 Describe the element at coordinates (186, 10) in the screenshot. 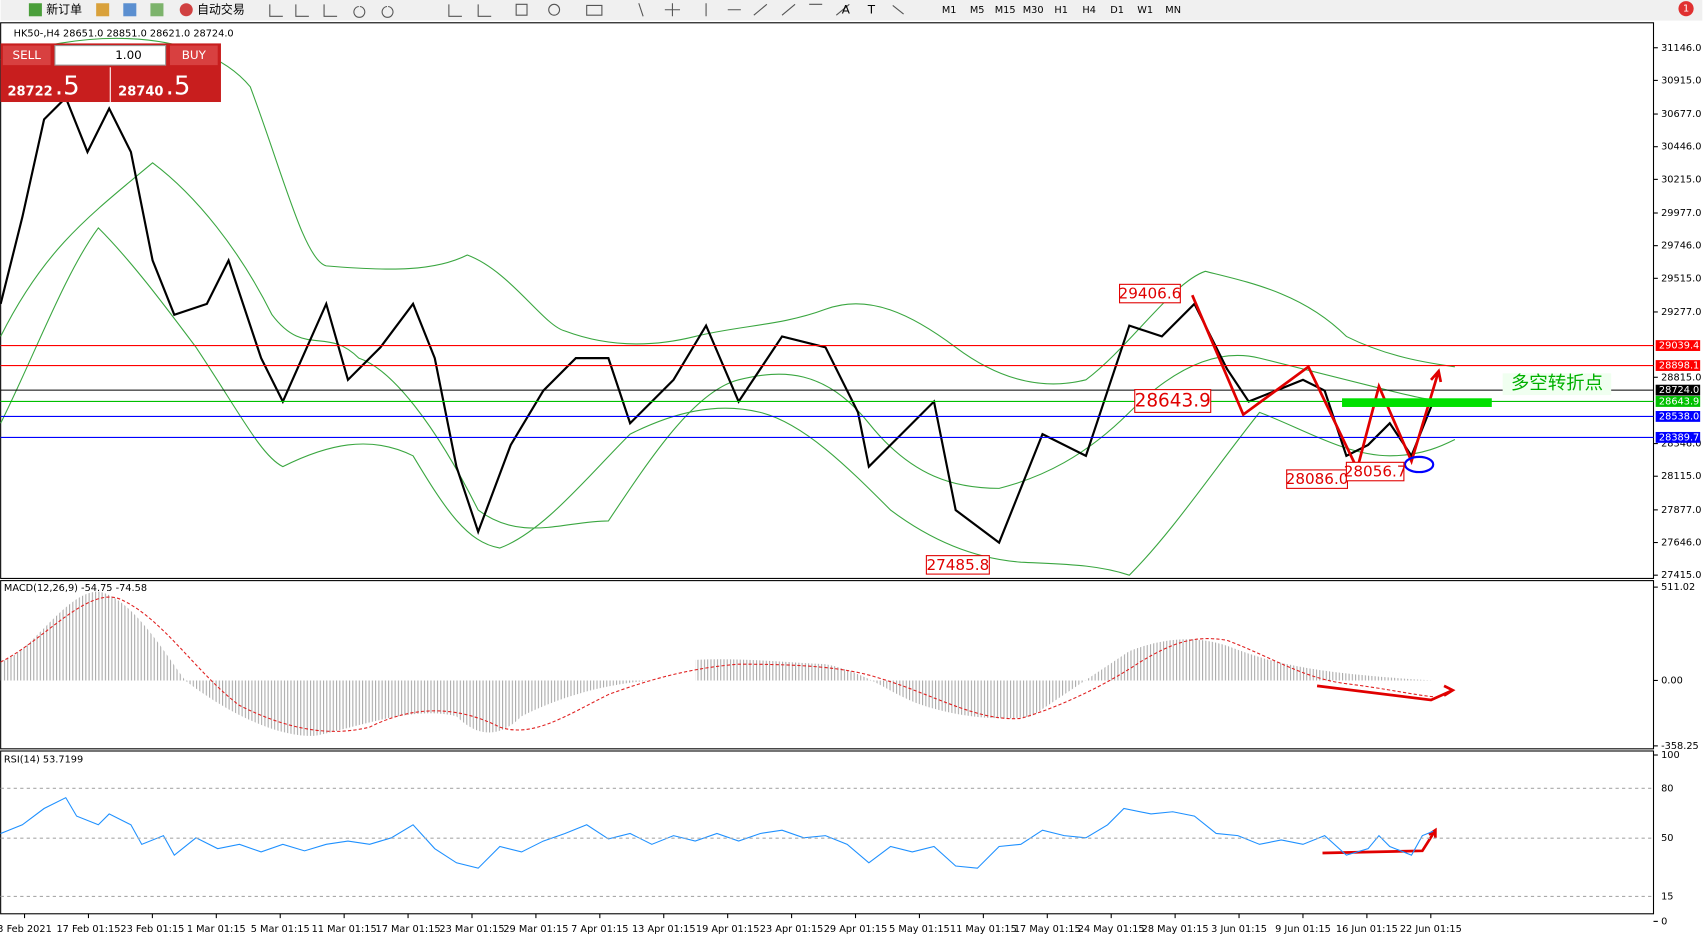

I see `auto-trade-icon` at that location.